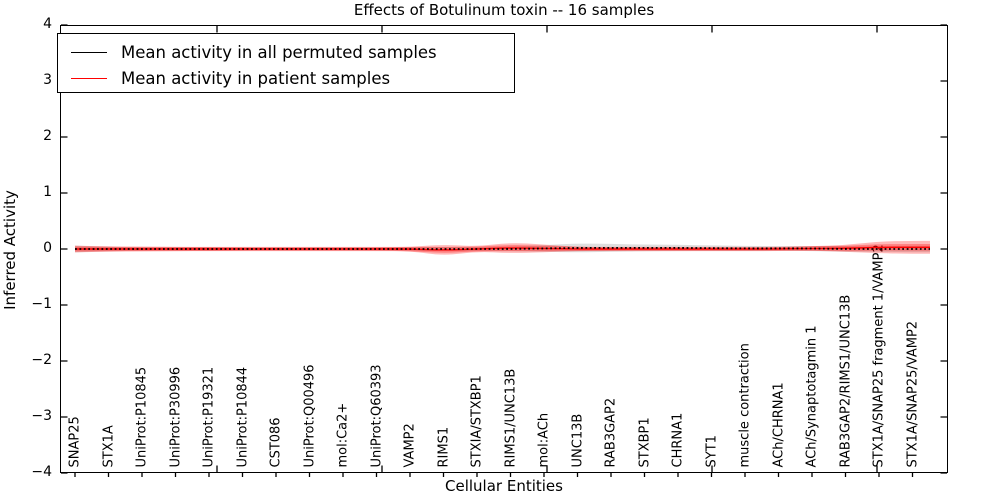 The width and height of the screenshot is (1000, 500). What do you see at coordinates (504, 486) in the screenshot?
I see `x-axis-label: Cellular Entities` at bounding box center [504, 486].